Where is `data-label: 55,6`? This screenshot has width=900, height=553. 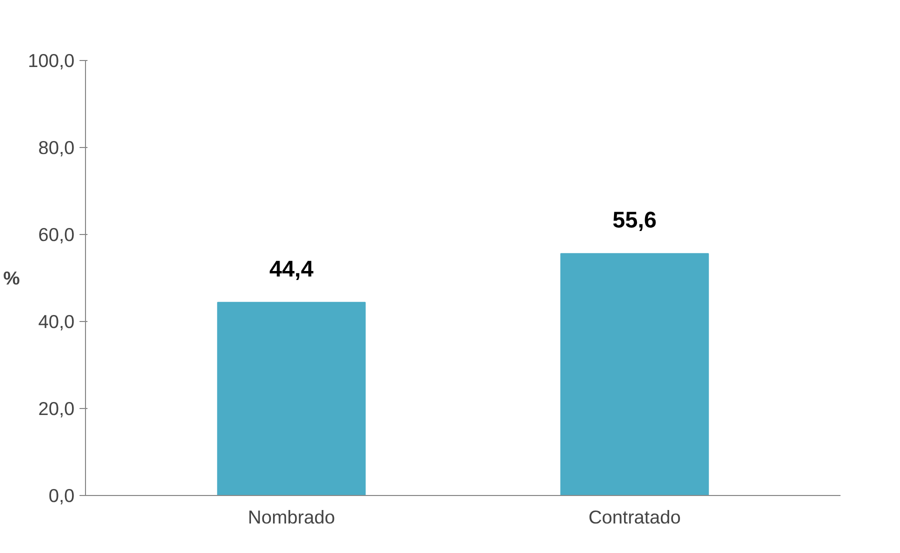
data-label: 55,6 is located at coordinates (634, 219).